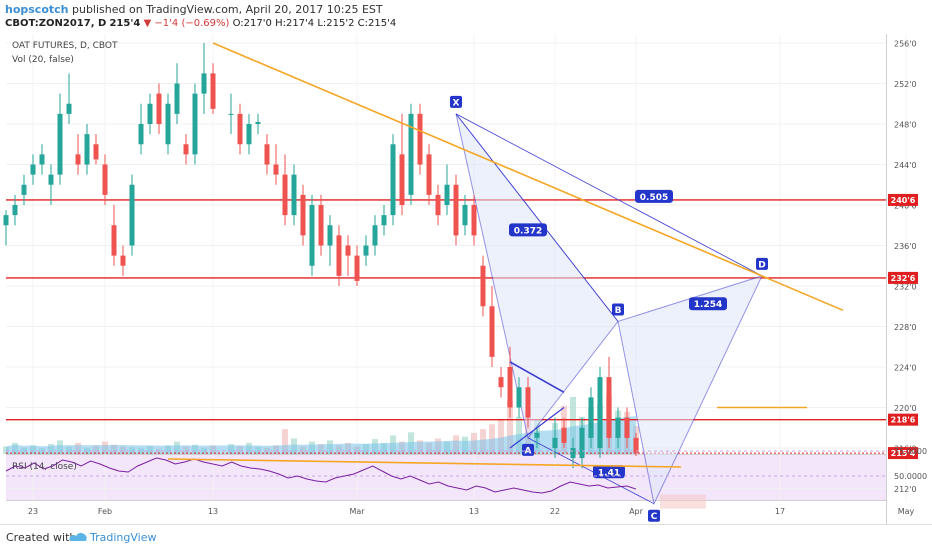  I want to click on rsi-line, so click(321, 475).